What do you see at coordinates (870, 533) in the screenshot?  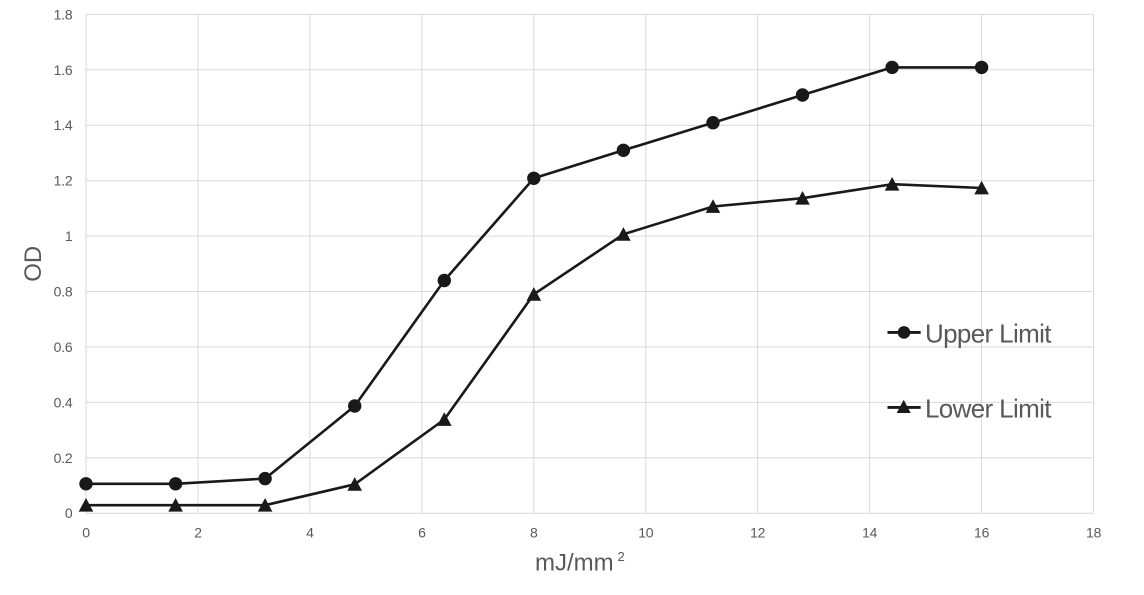 I see `svg-text: 14` at bounding box center [870, 533].